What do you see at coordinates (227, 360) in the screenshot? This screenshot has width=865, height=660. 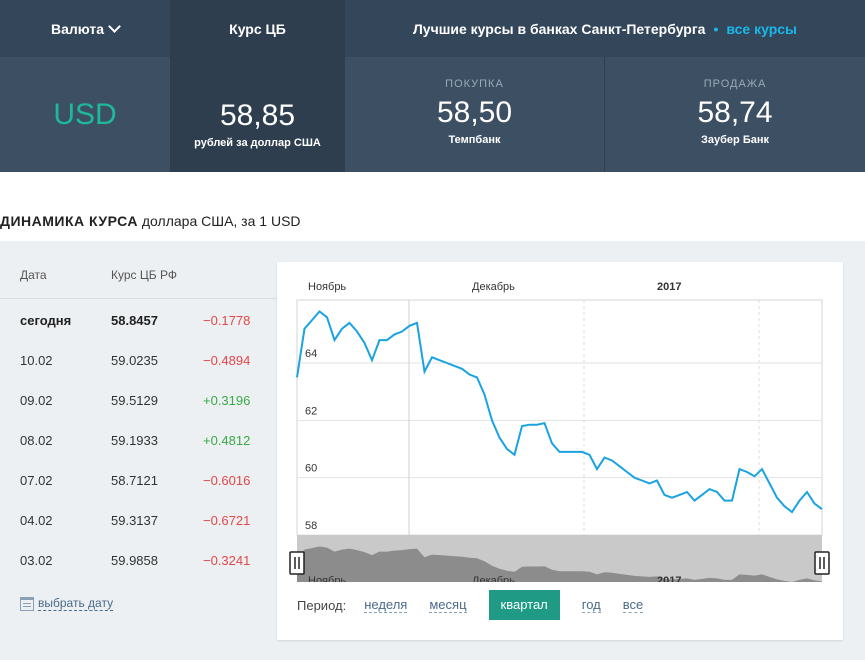 I see `row-change: −0.4894` at bounding box center [227, 360].